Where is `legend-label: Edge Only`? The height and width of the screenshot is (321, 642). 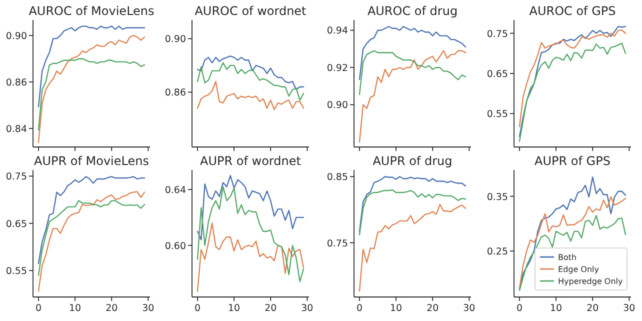 legend-label: Edge Only is located at coordinates (579, 269).